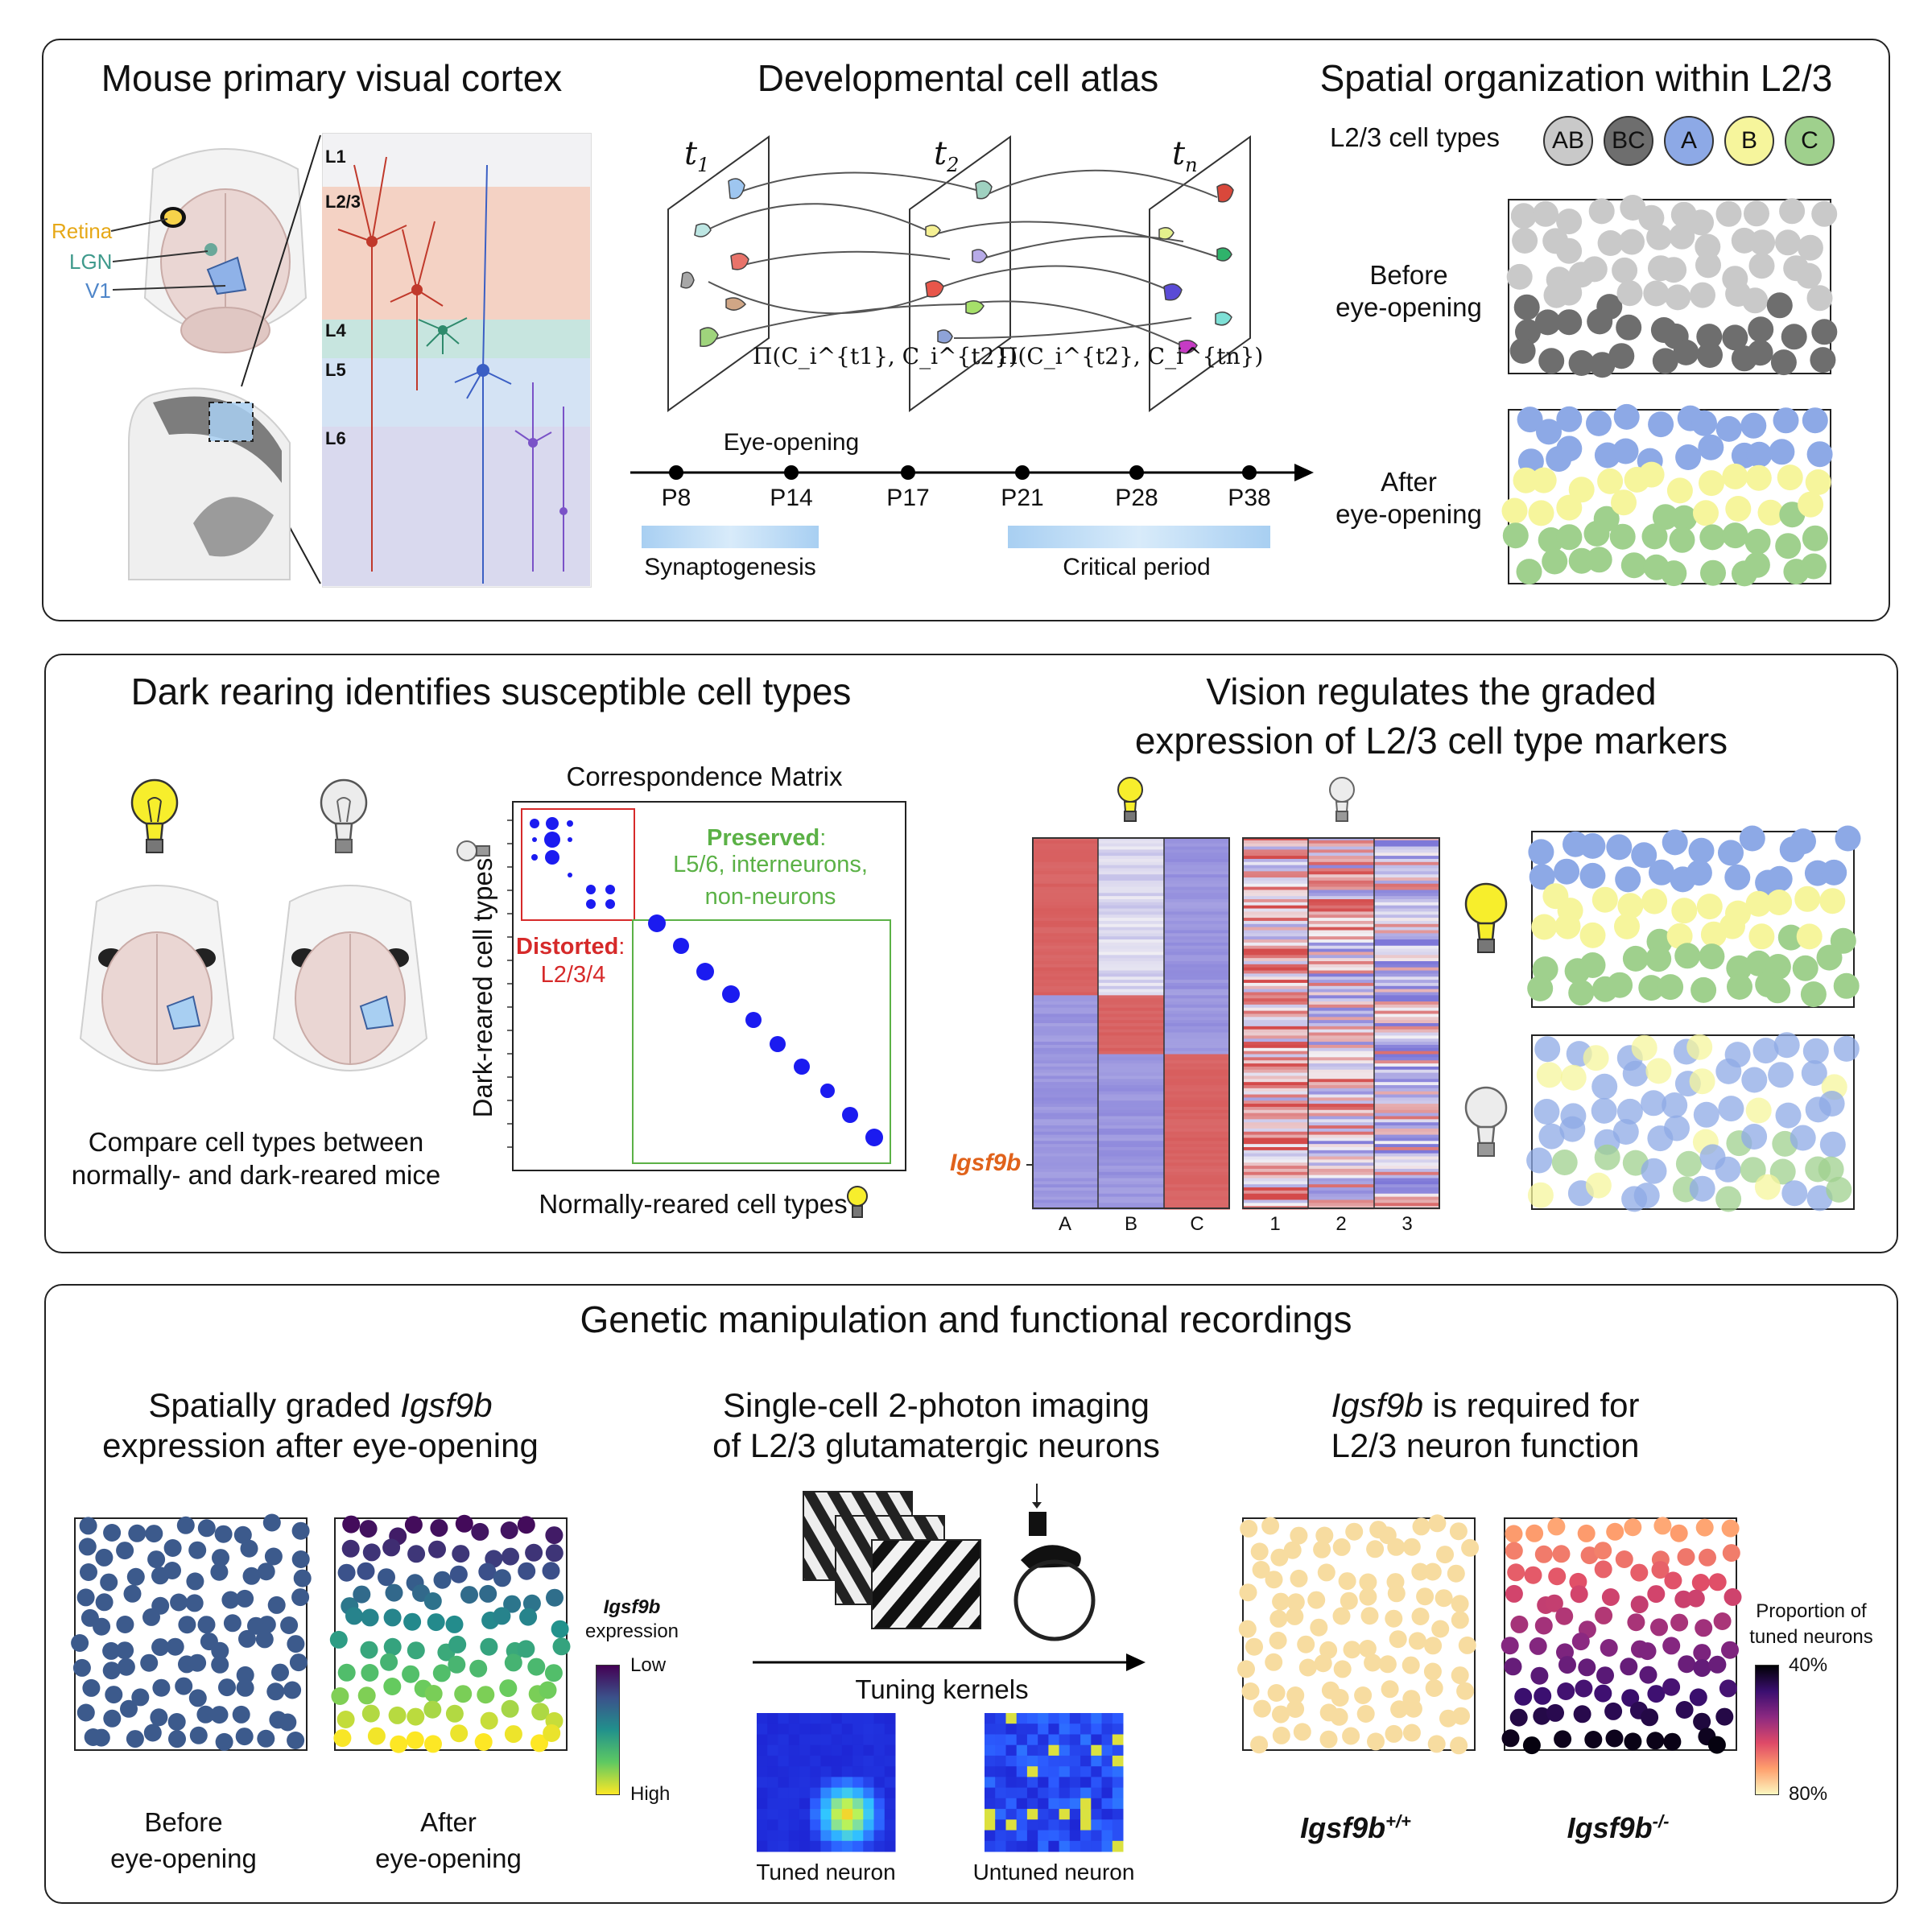 The width and height of the screenshot is (1932, 1932). Describe the element at coordinates (473, 850) in the screenshot. I see `bulb-off-small-icon` at that location.